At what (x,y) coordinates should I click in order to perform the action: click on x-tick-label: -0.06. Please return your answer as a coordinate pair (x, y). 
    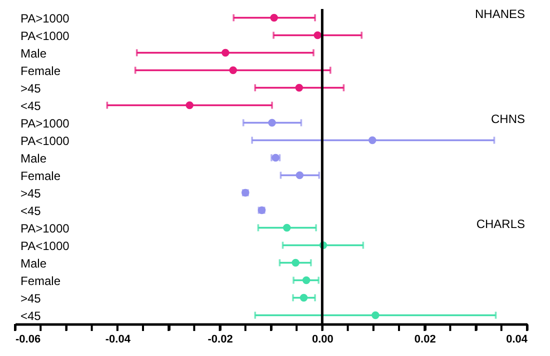
    Looking at the image, I should click on (28, 340).